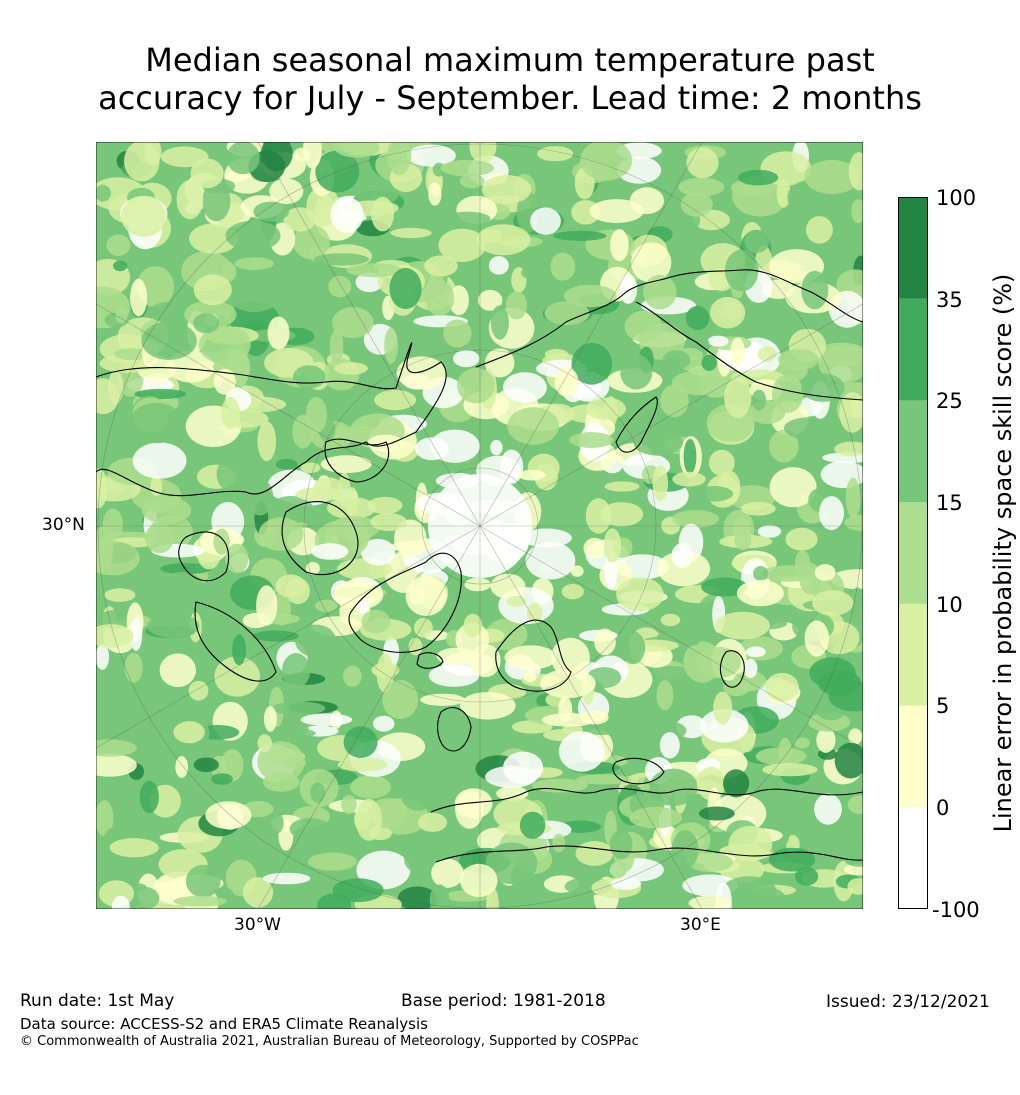  I want to click on black-sea-coast, so click(638, 771).